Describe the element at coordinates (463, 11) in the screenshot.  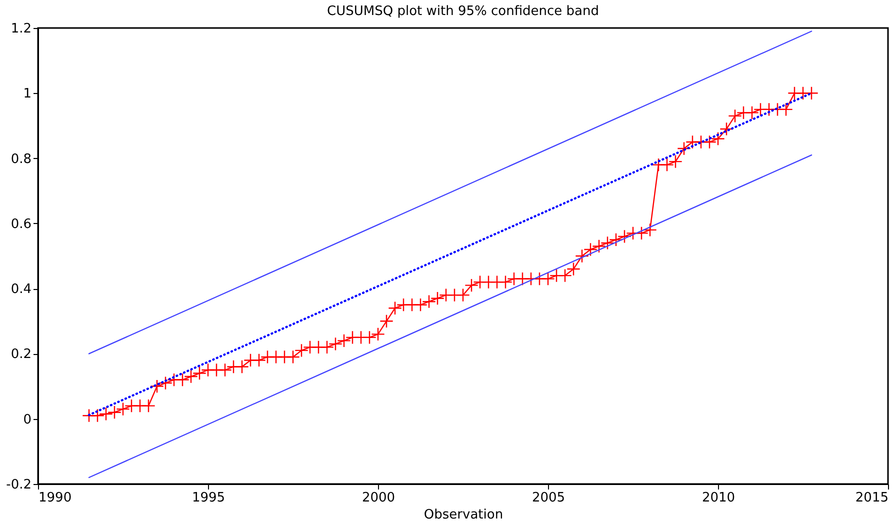
I see `chart-title: CUSUMSQ plot with 95% confidence band` at that location.